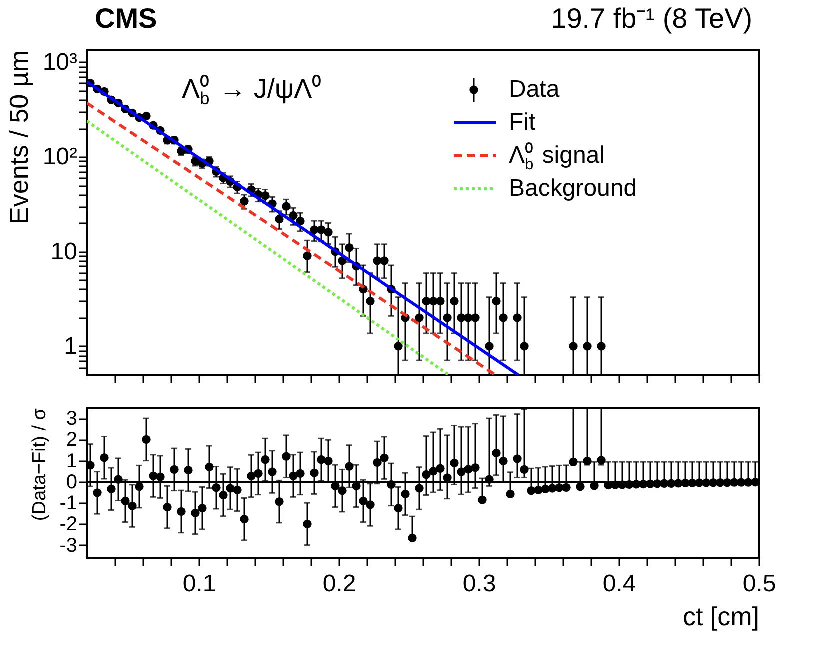 The image size is (819, 645). I want to click on y-tick-label: 10, so click(64, 252).